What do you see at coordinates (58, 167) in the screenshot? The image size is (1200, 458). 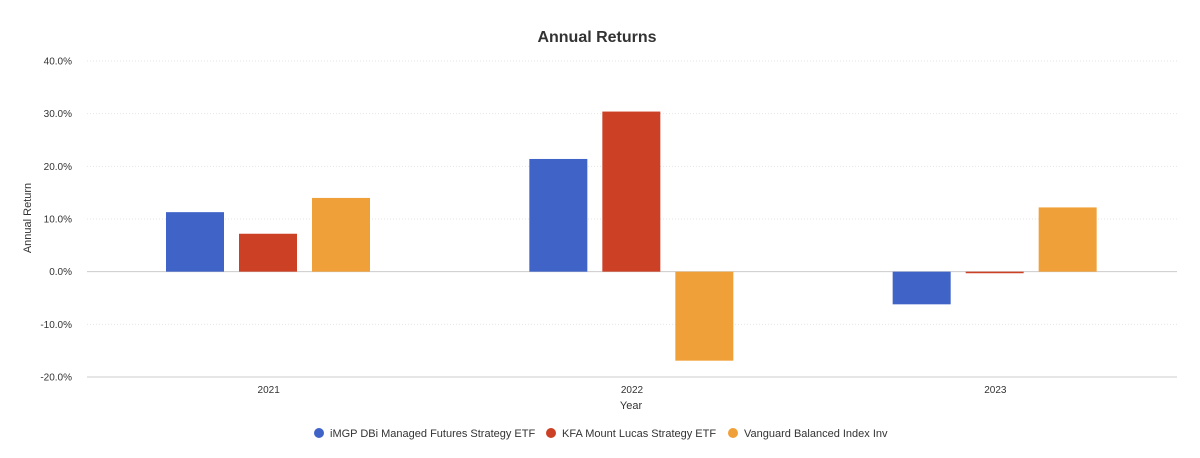 I see `y-tick-label: 20.0%` at bounding box center [58, 167].